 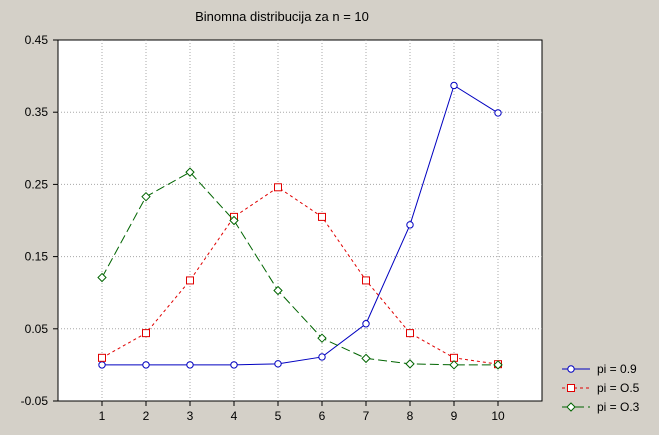 I want to click on x-tick-label: 1, so click(x=102, y=416).